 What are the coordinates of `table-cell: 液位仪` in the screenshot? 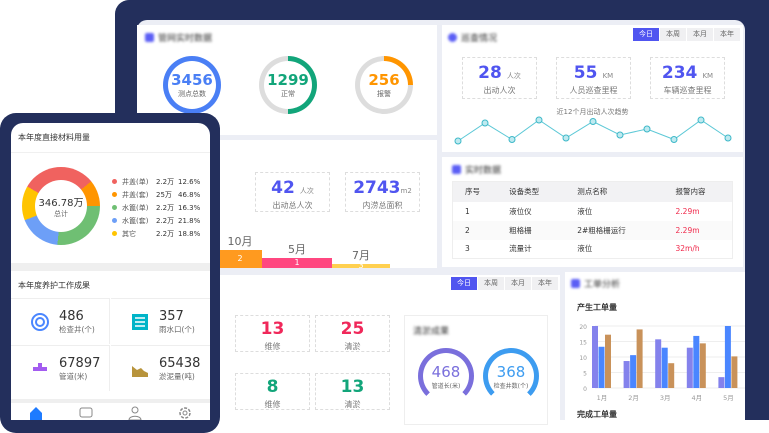 It's located at (520, 211).